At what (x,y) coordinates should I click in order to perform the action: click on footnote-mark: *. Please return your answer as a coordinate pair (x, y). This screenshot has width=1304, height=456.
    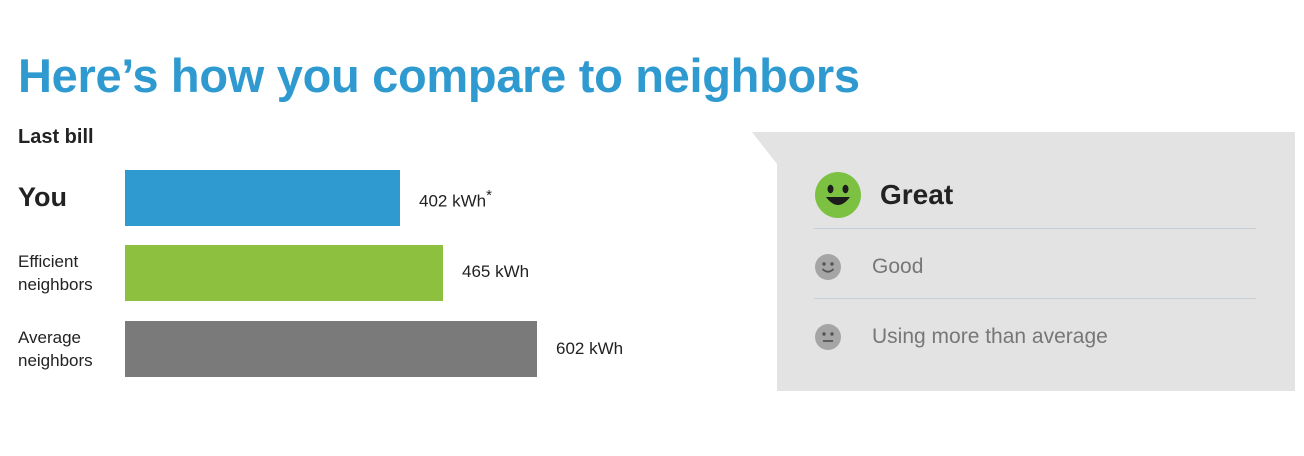
    Looking at the image, I should click on (489, 195).